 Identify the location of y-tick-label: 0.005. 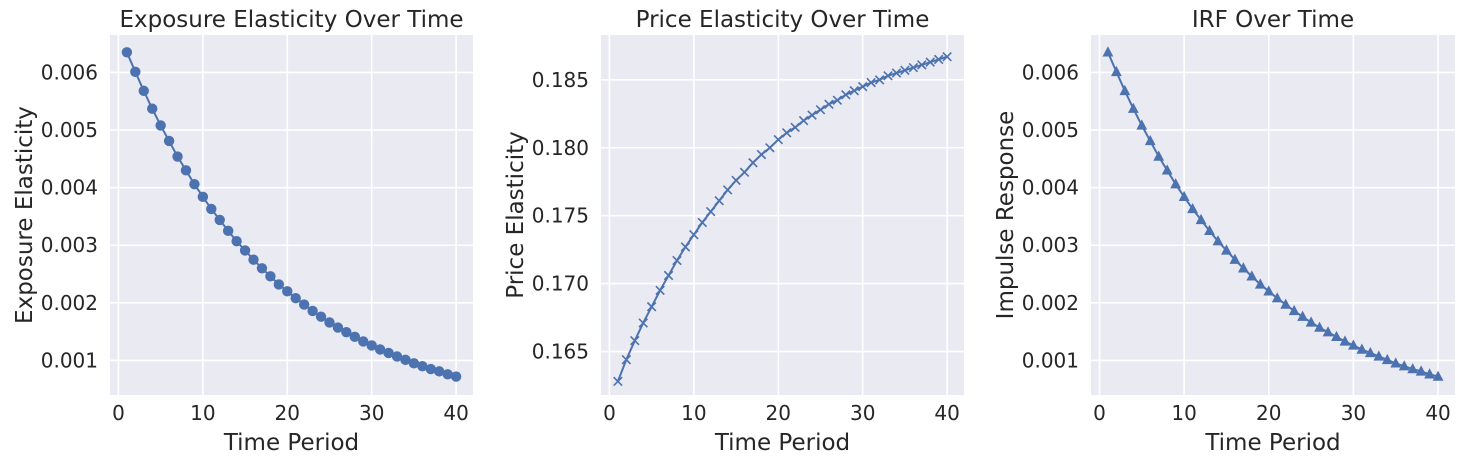
(69, 130).